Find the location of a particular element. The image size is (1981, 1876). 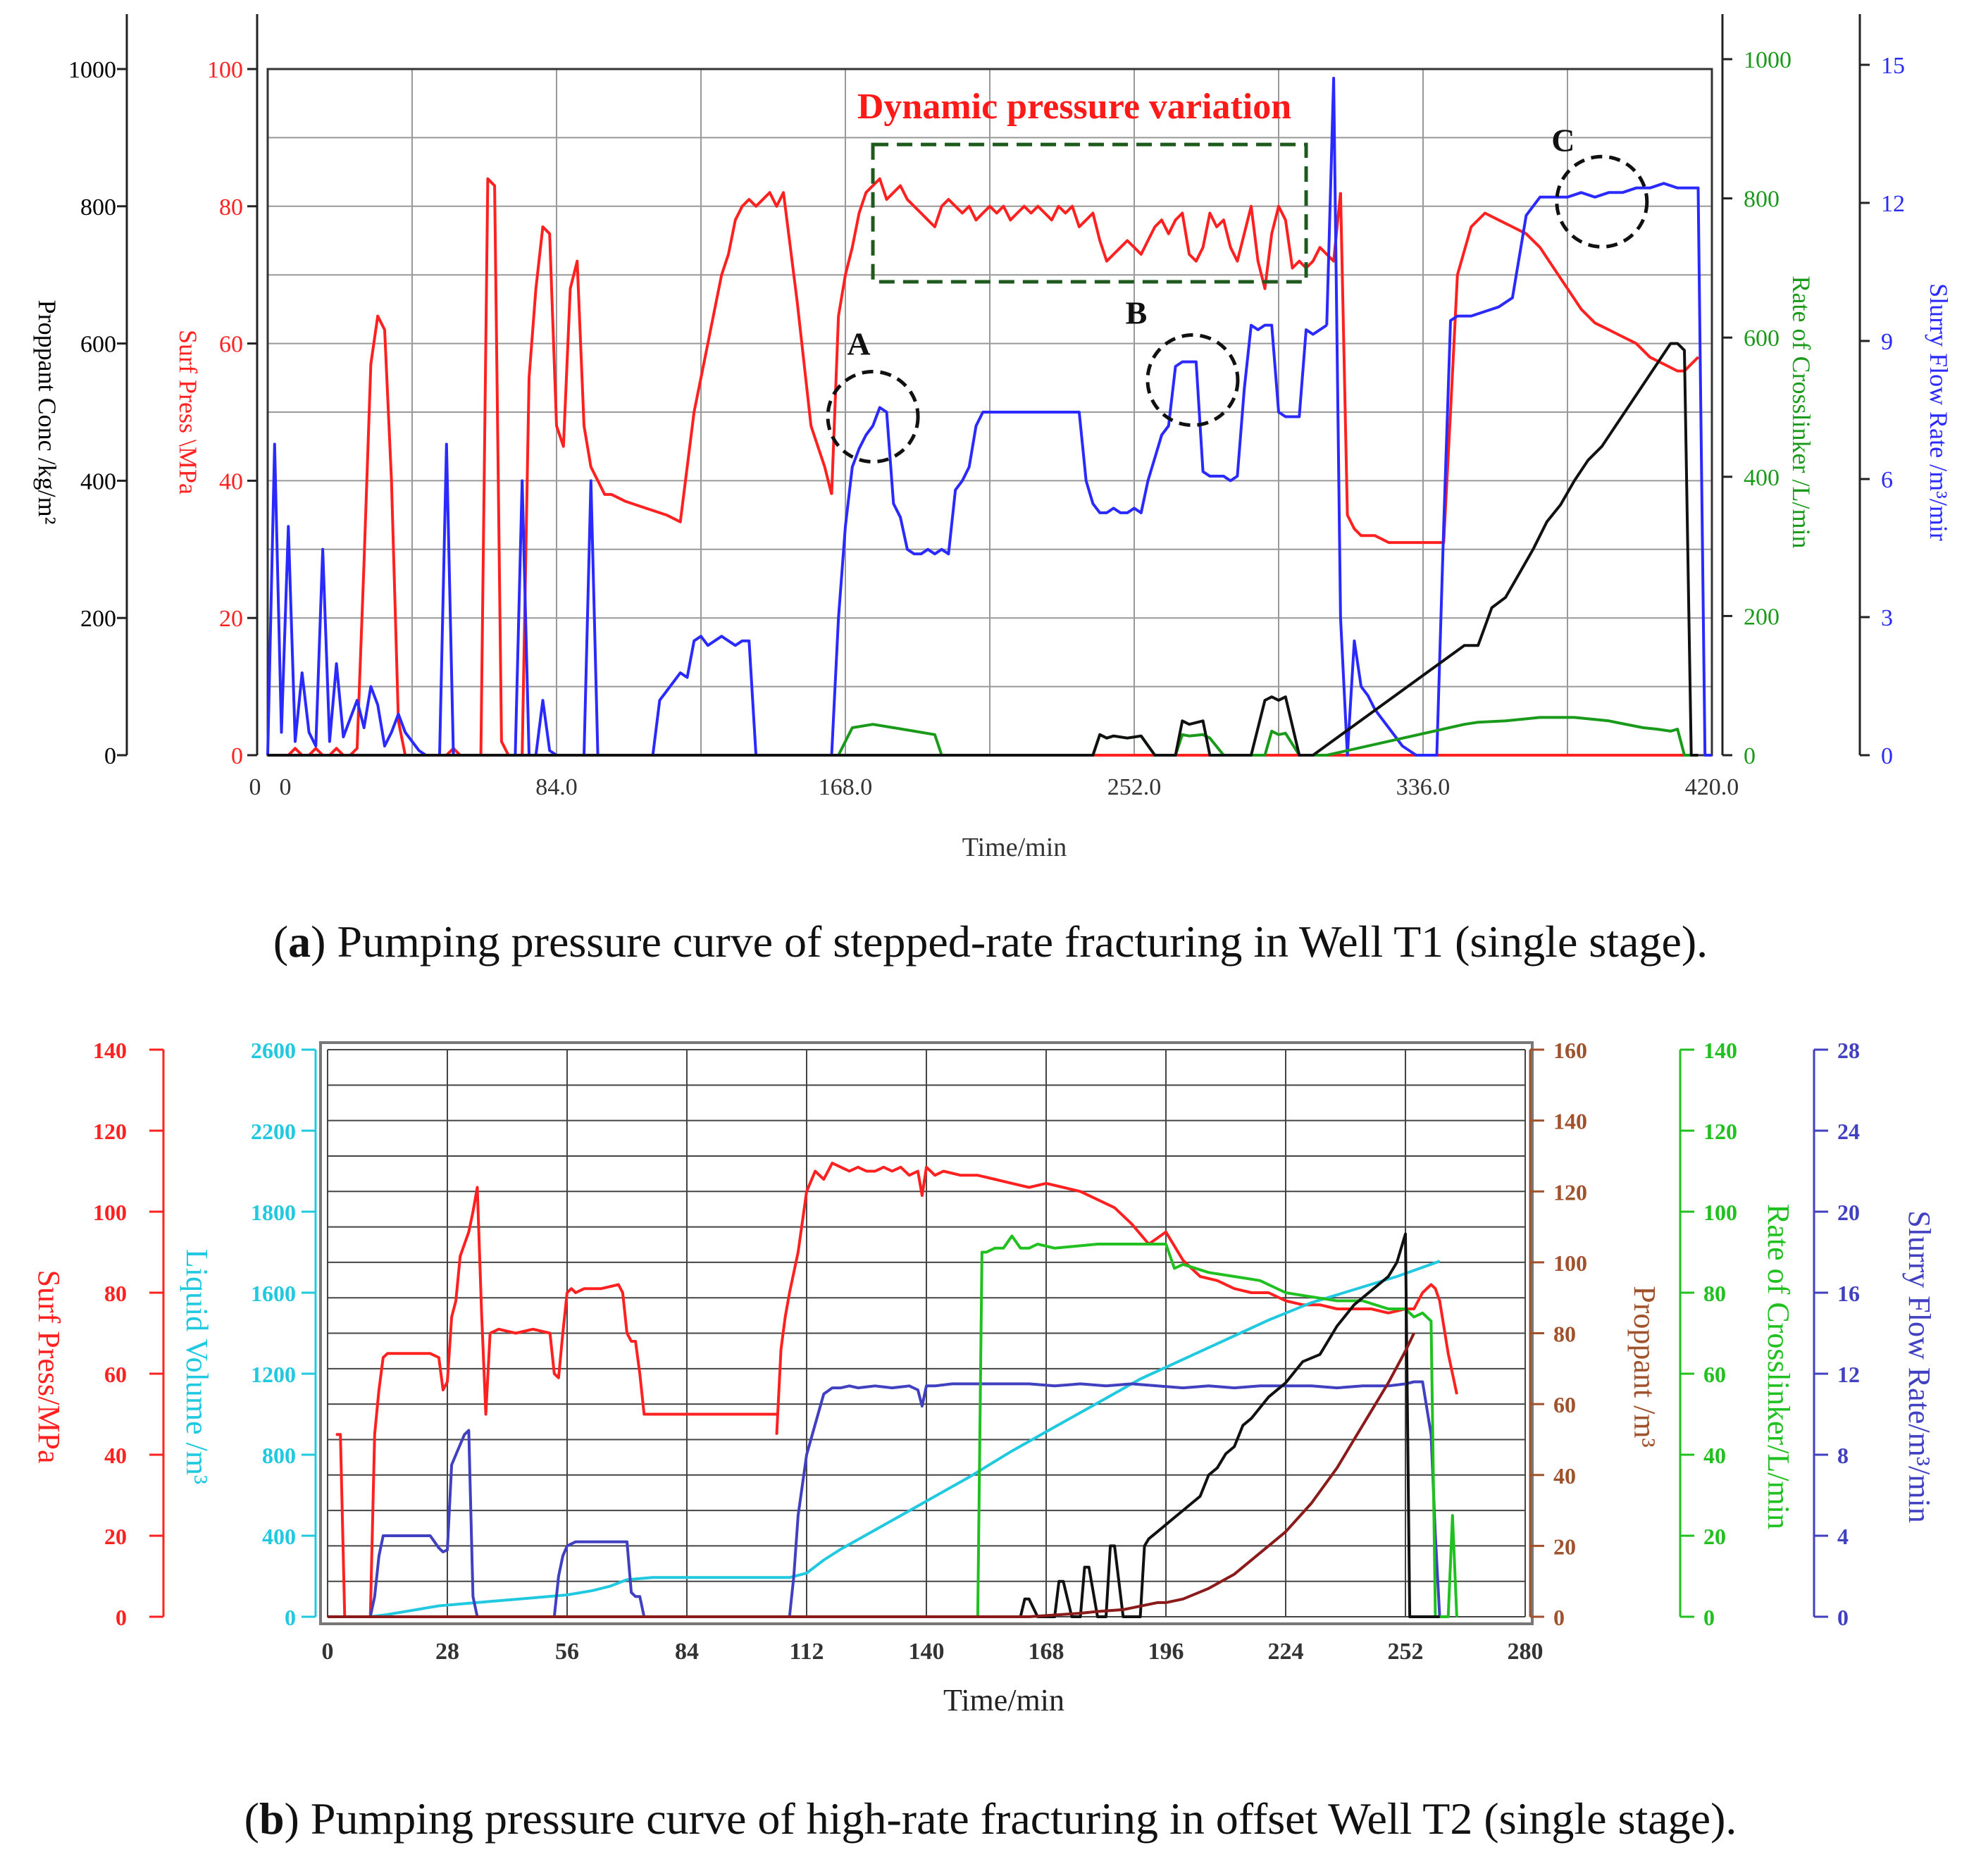

press-tick-label: 80 is located at coordinates (231, 207).